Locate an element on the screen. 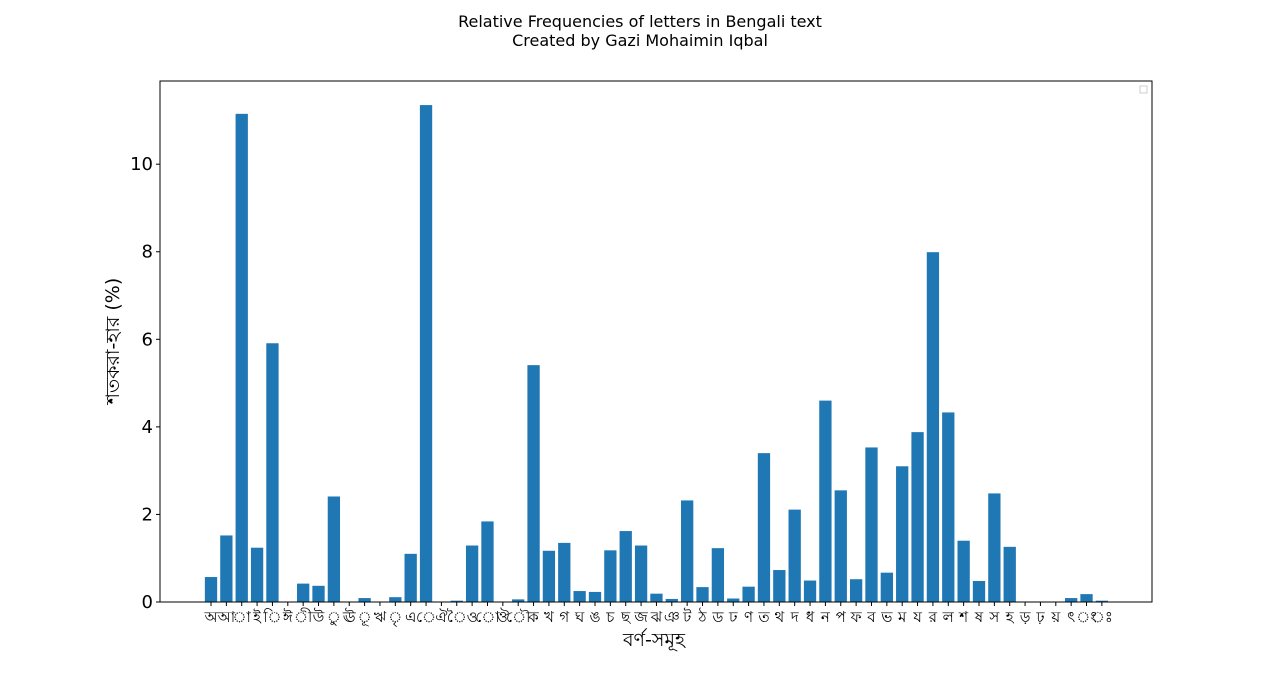 The height and width of the screenshot is (676, 1280). x-tick-label: ফ is located at coordinates (856, 617).